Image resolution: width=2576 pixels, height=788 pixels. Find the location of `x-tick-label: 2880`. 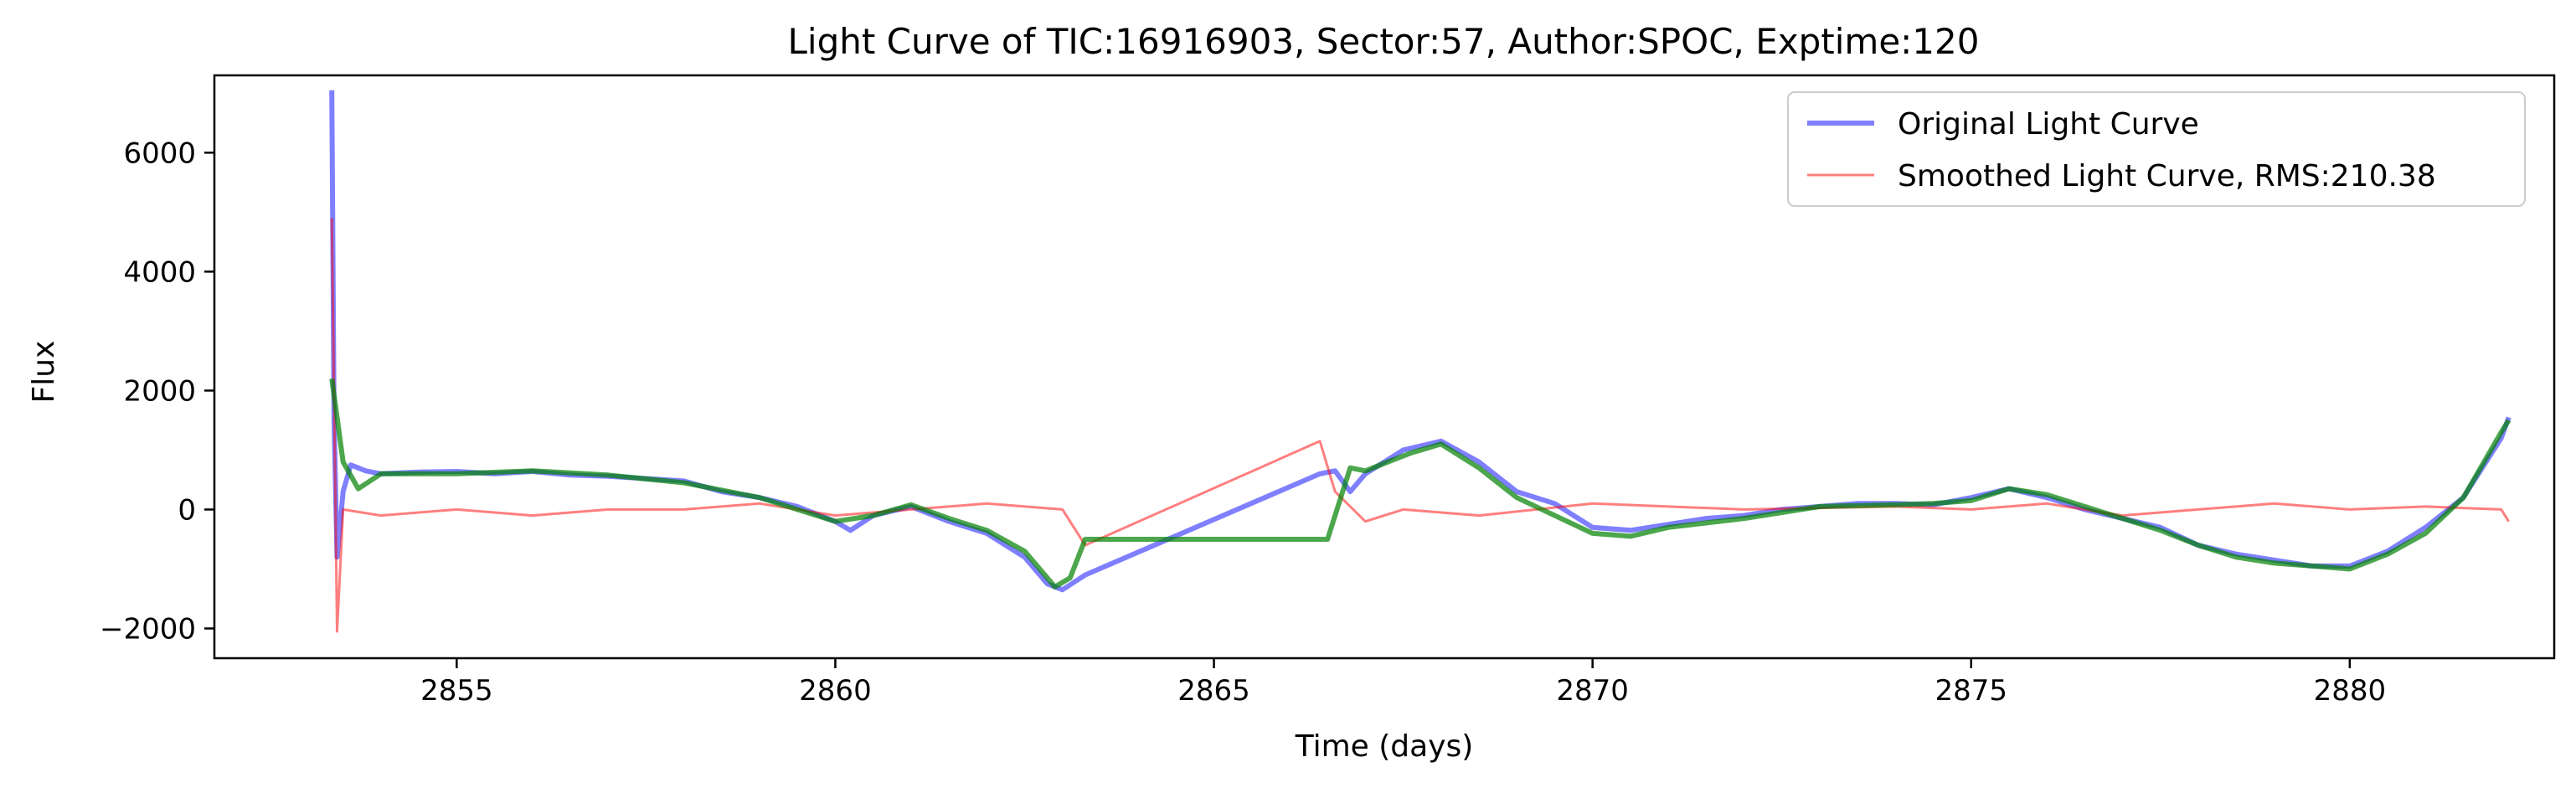

x-tick-label: 2880 is located at coordinates (2350, 691).